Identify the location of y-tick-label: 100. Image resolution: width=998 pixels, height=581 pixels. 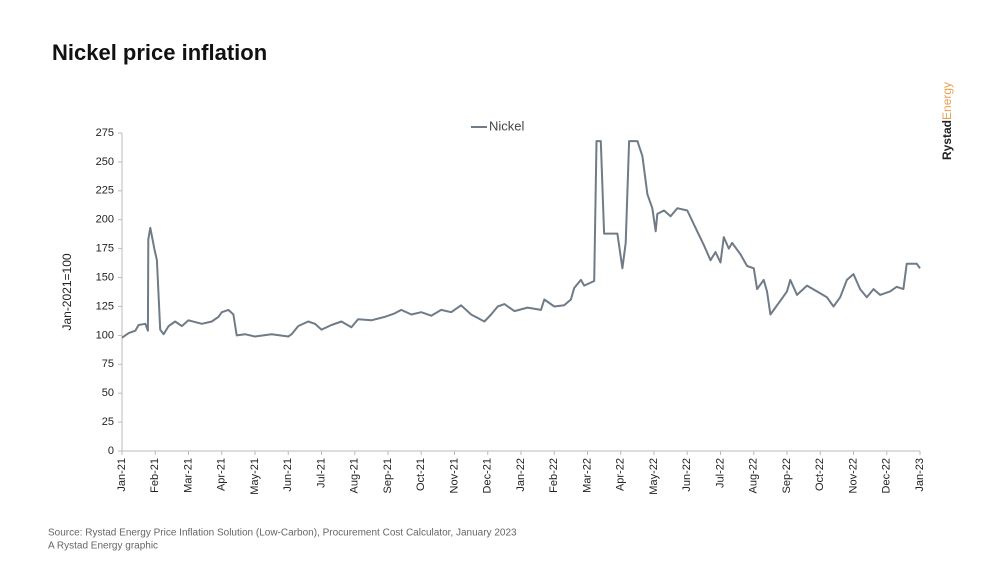
(105, 335).